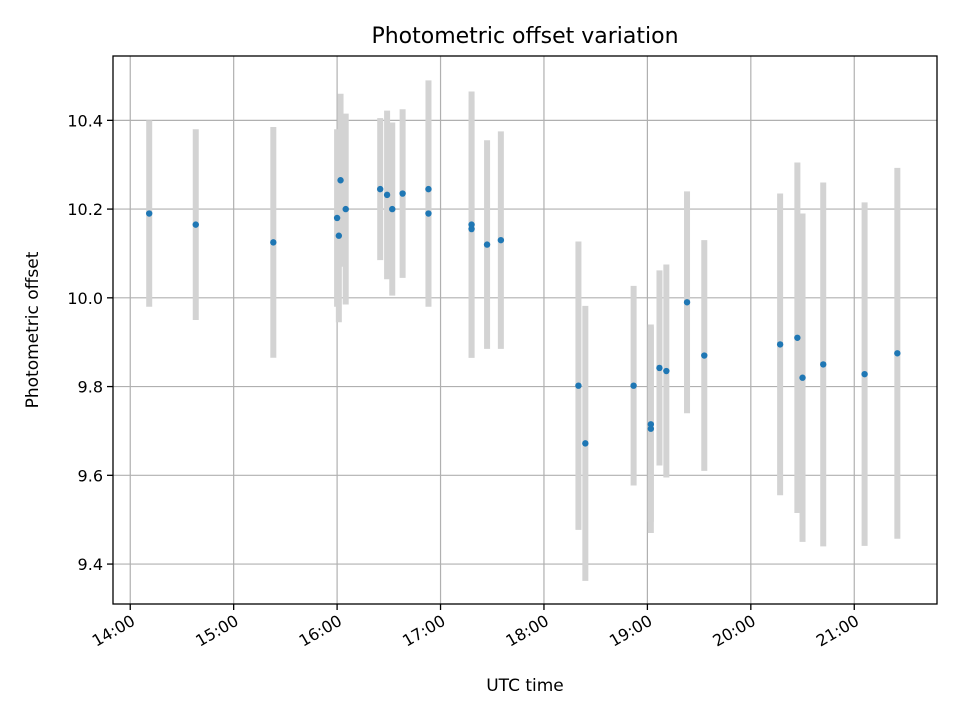 Image resolution: width=960 pixels, height=720 pixels. Describe the element at coordinates (837, 631) in the screenshot. I see `x-tick-label: 21:00` at that location.